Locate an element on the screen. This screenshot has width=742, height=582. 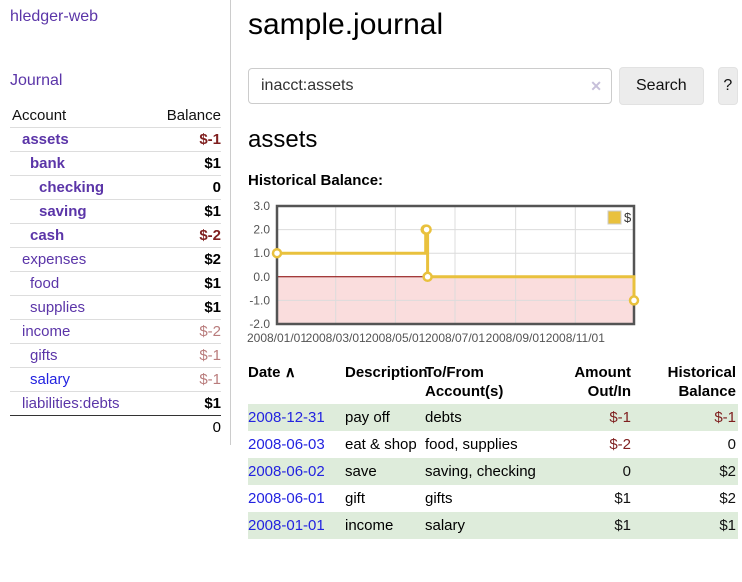
svg-text: -2.0 is located at coordinates (259, 324).